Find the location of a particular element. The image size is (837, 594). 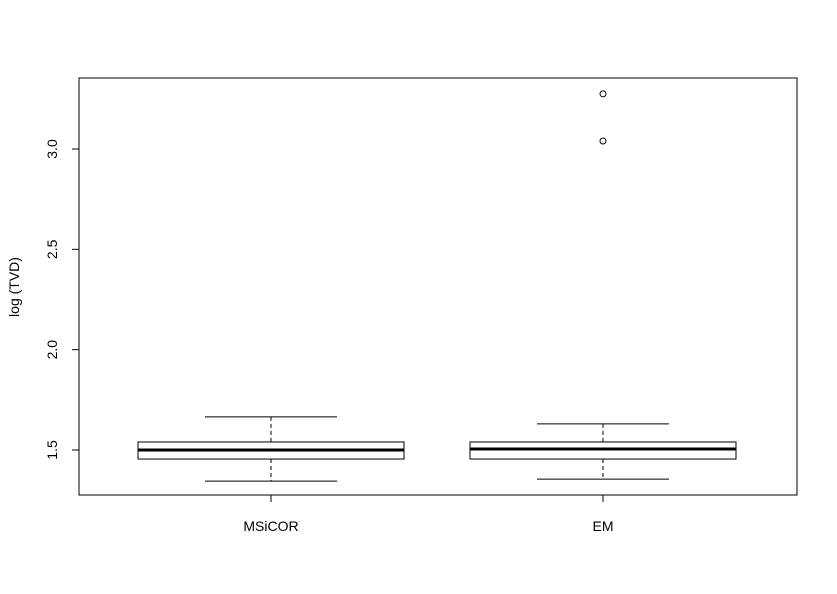

x-tick-label: EM is located at coordinates (603, 526).